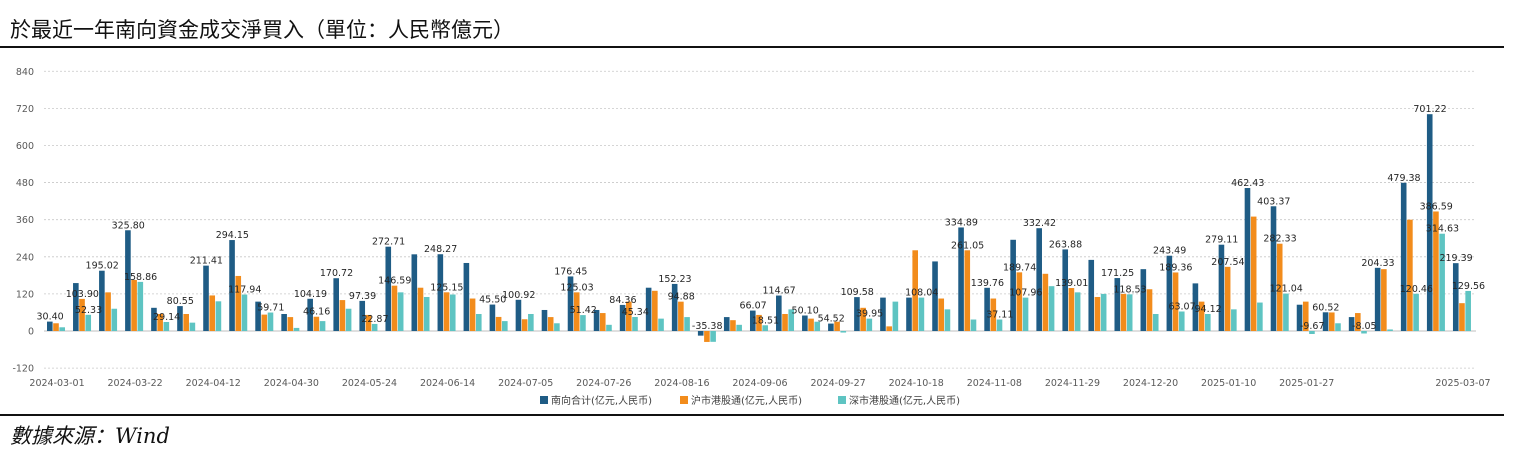  I want to click on data-label: 189.74, so click(1019, 267).